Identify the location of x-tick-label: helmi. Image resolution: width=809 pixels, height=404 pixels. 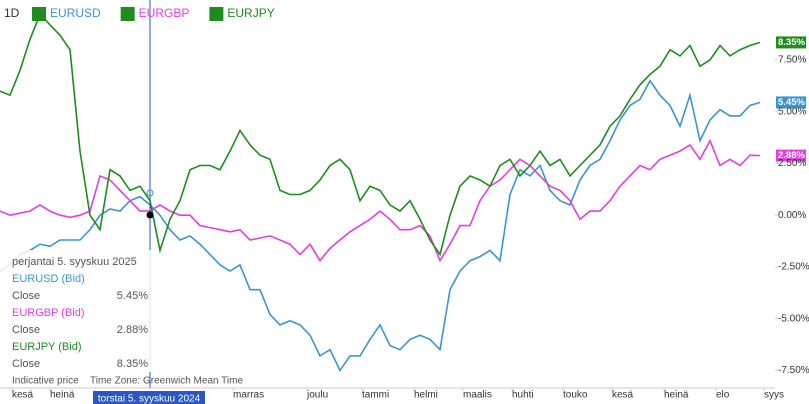
(426, 395).